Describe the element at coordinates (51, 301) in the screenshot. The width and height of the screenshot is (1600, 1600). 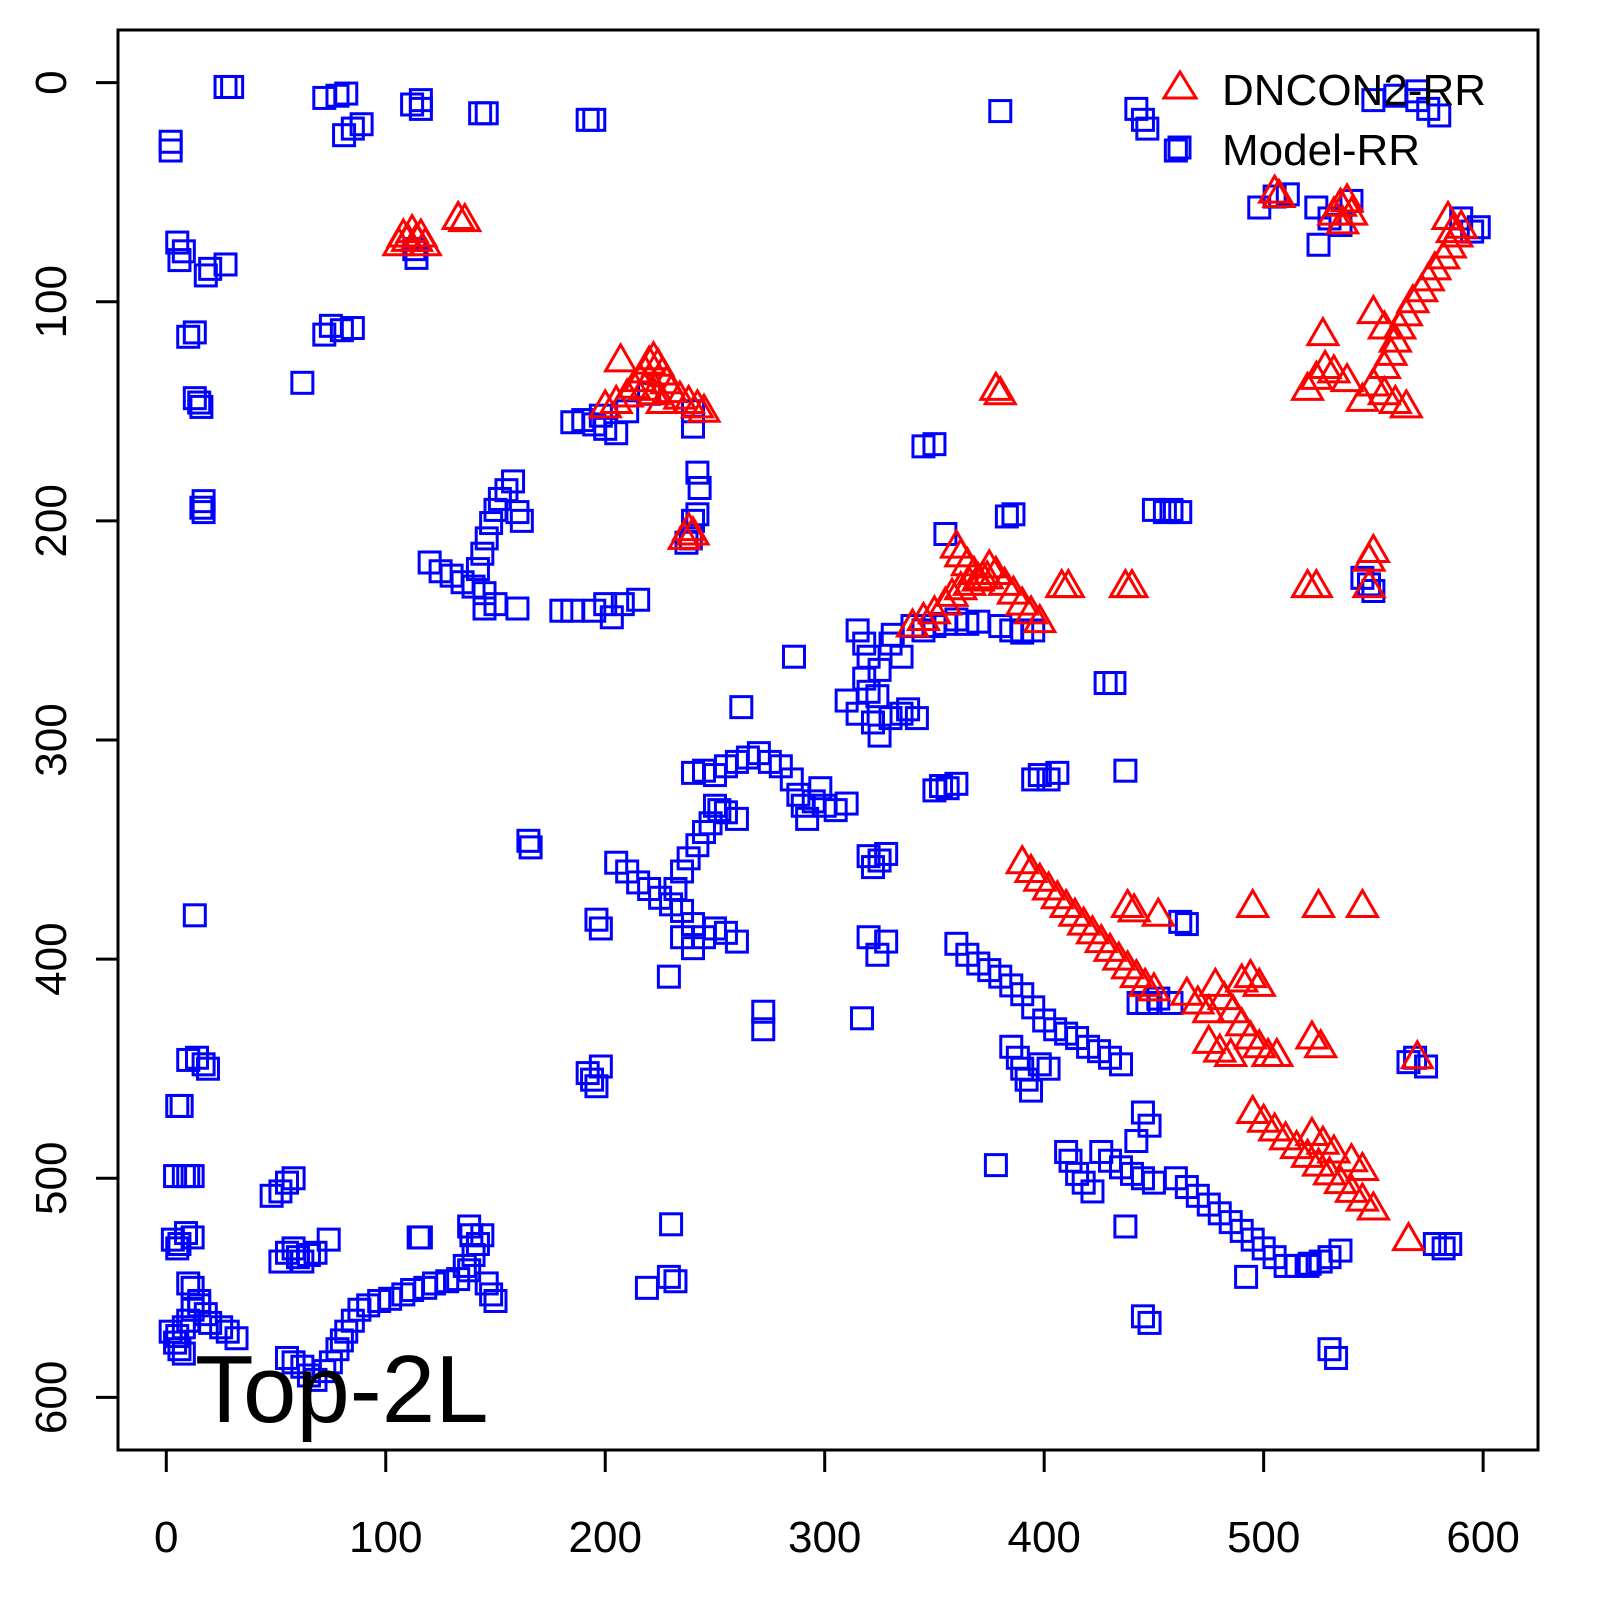
I see `y-tick-label: 100` at that location.